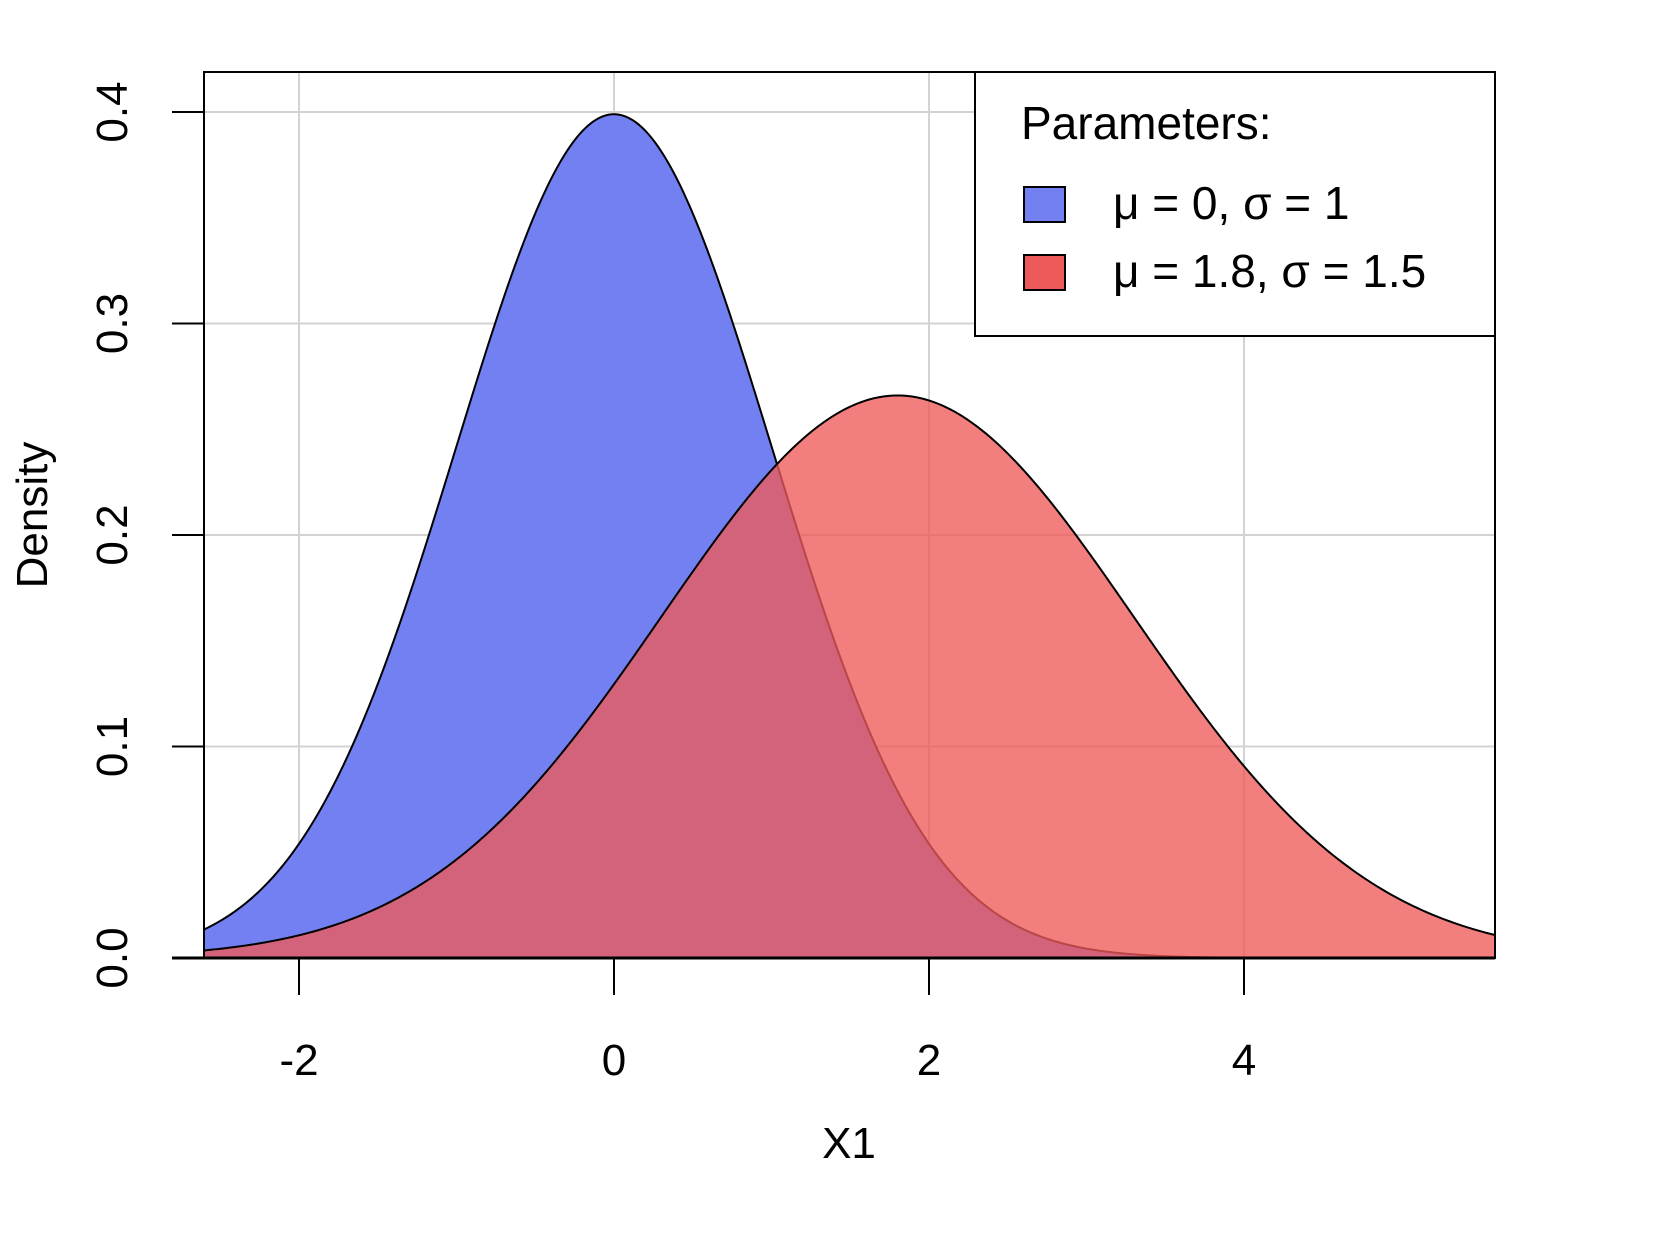  I want to click on x-tick-label: -2, so click(298, 1060).